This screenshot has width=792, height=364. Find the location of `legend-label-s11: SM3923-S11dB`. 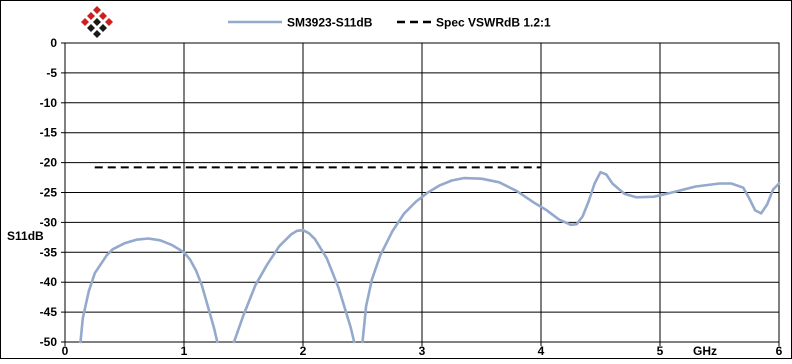

legend-label-s11: SM3923-S11dB is located at coordinates (330, 23).